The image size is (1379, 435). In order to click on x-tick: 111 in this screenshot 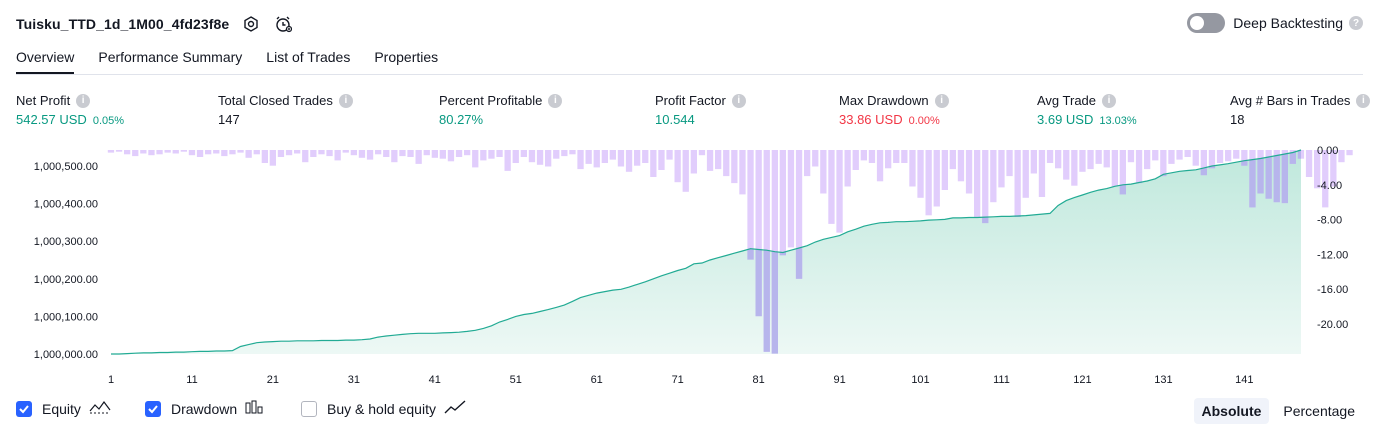, I will do `click(1001, 380)`.